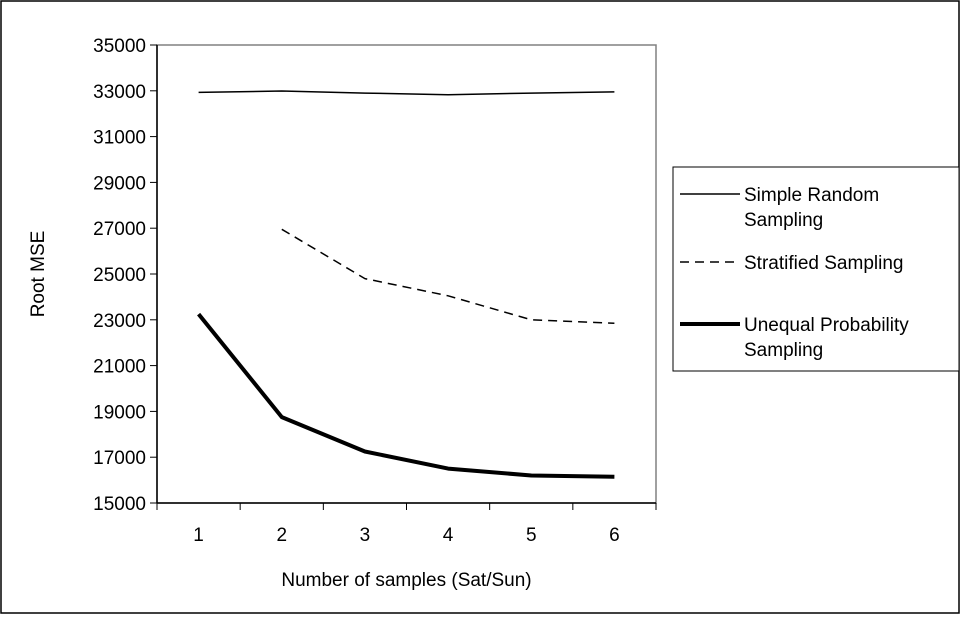  I want to click on x-axis-title: Number of samples (Sat/Sun), so click(406, 580).